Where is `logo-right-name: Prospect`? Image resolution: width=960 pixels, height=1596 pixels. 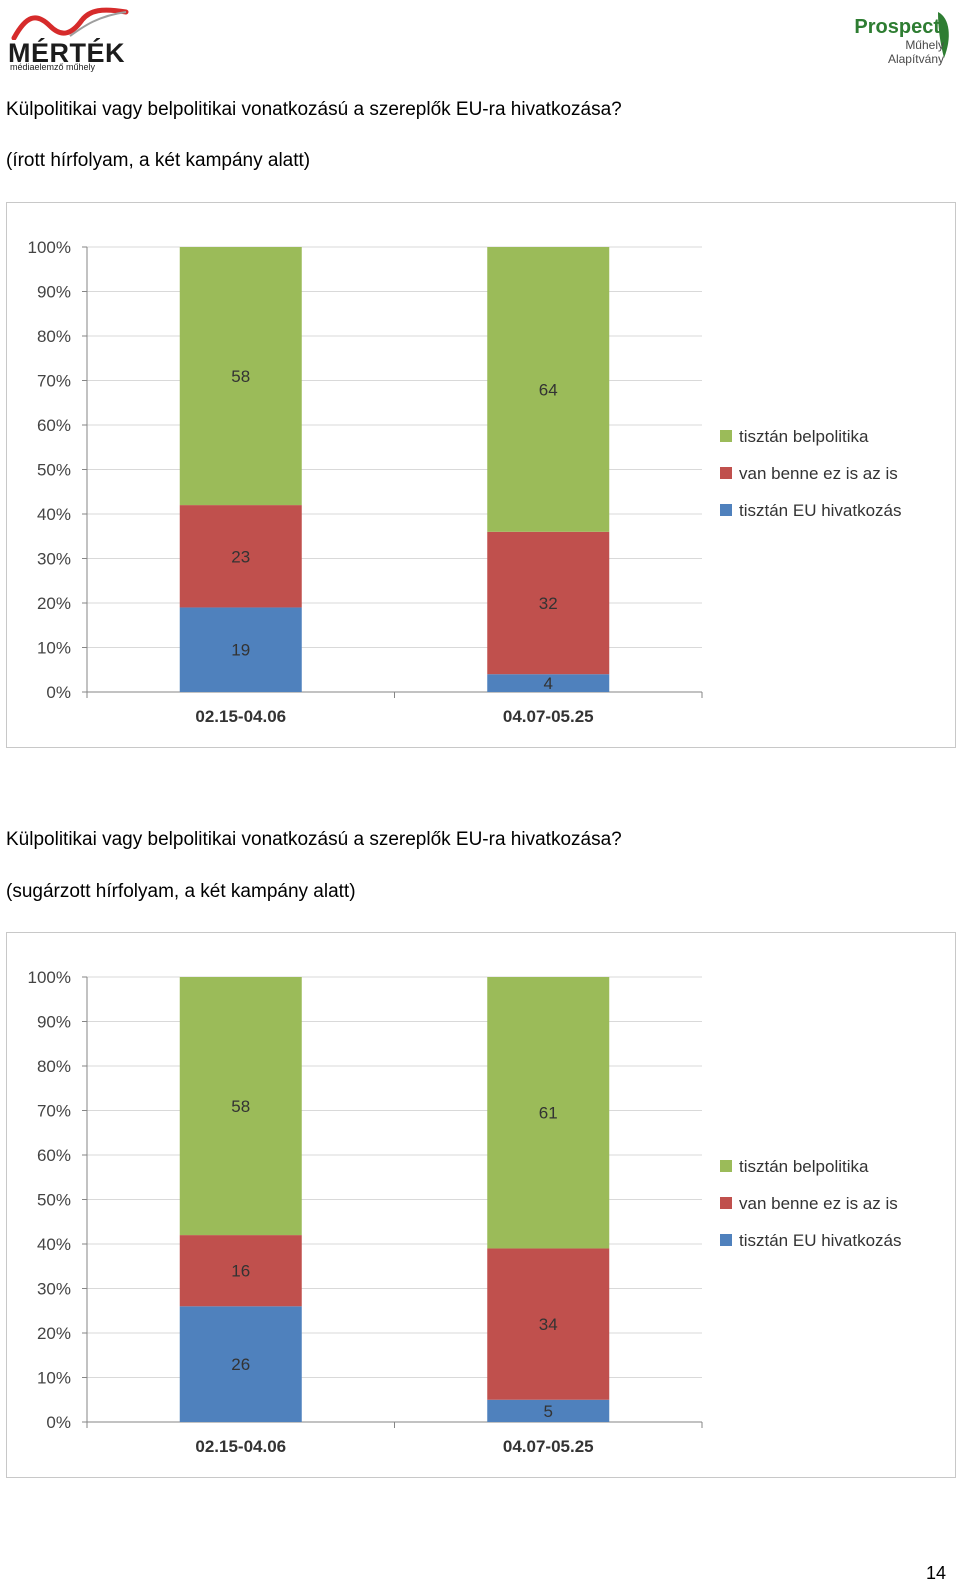 logo-right-name: Prospect is located at coordinates (897, 27).